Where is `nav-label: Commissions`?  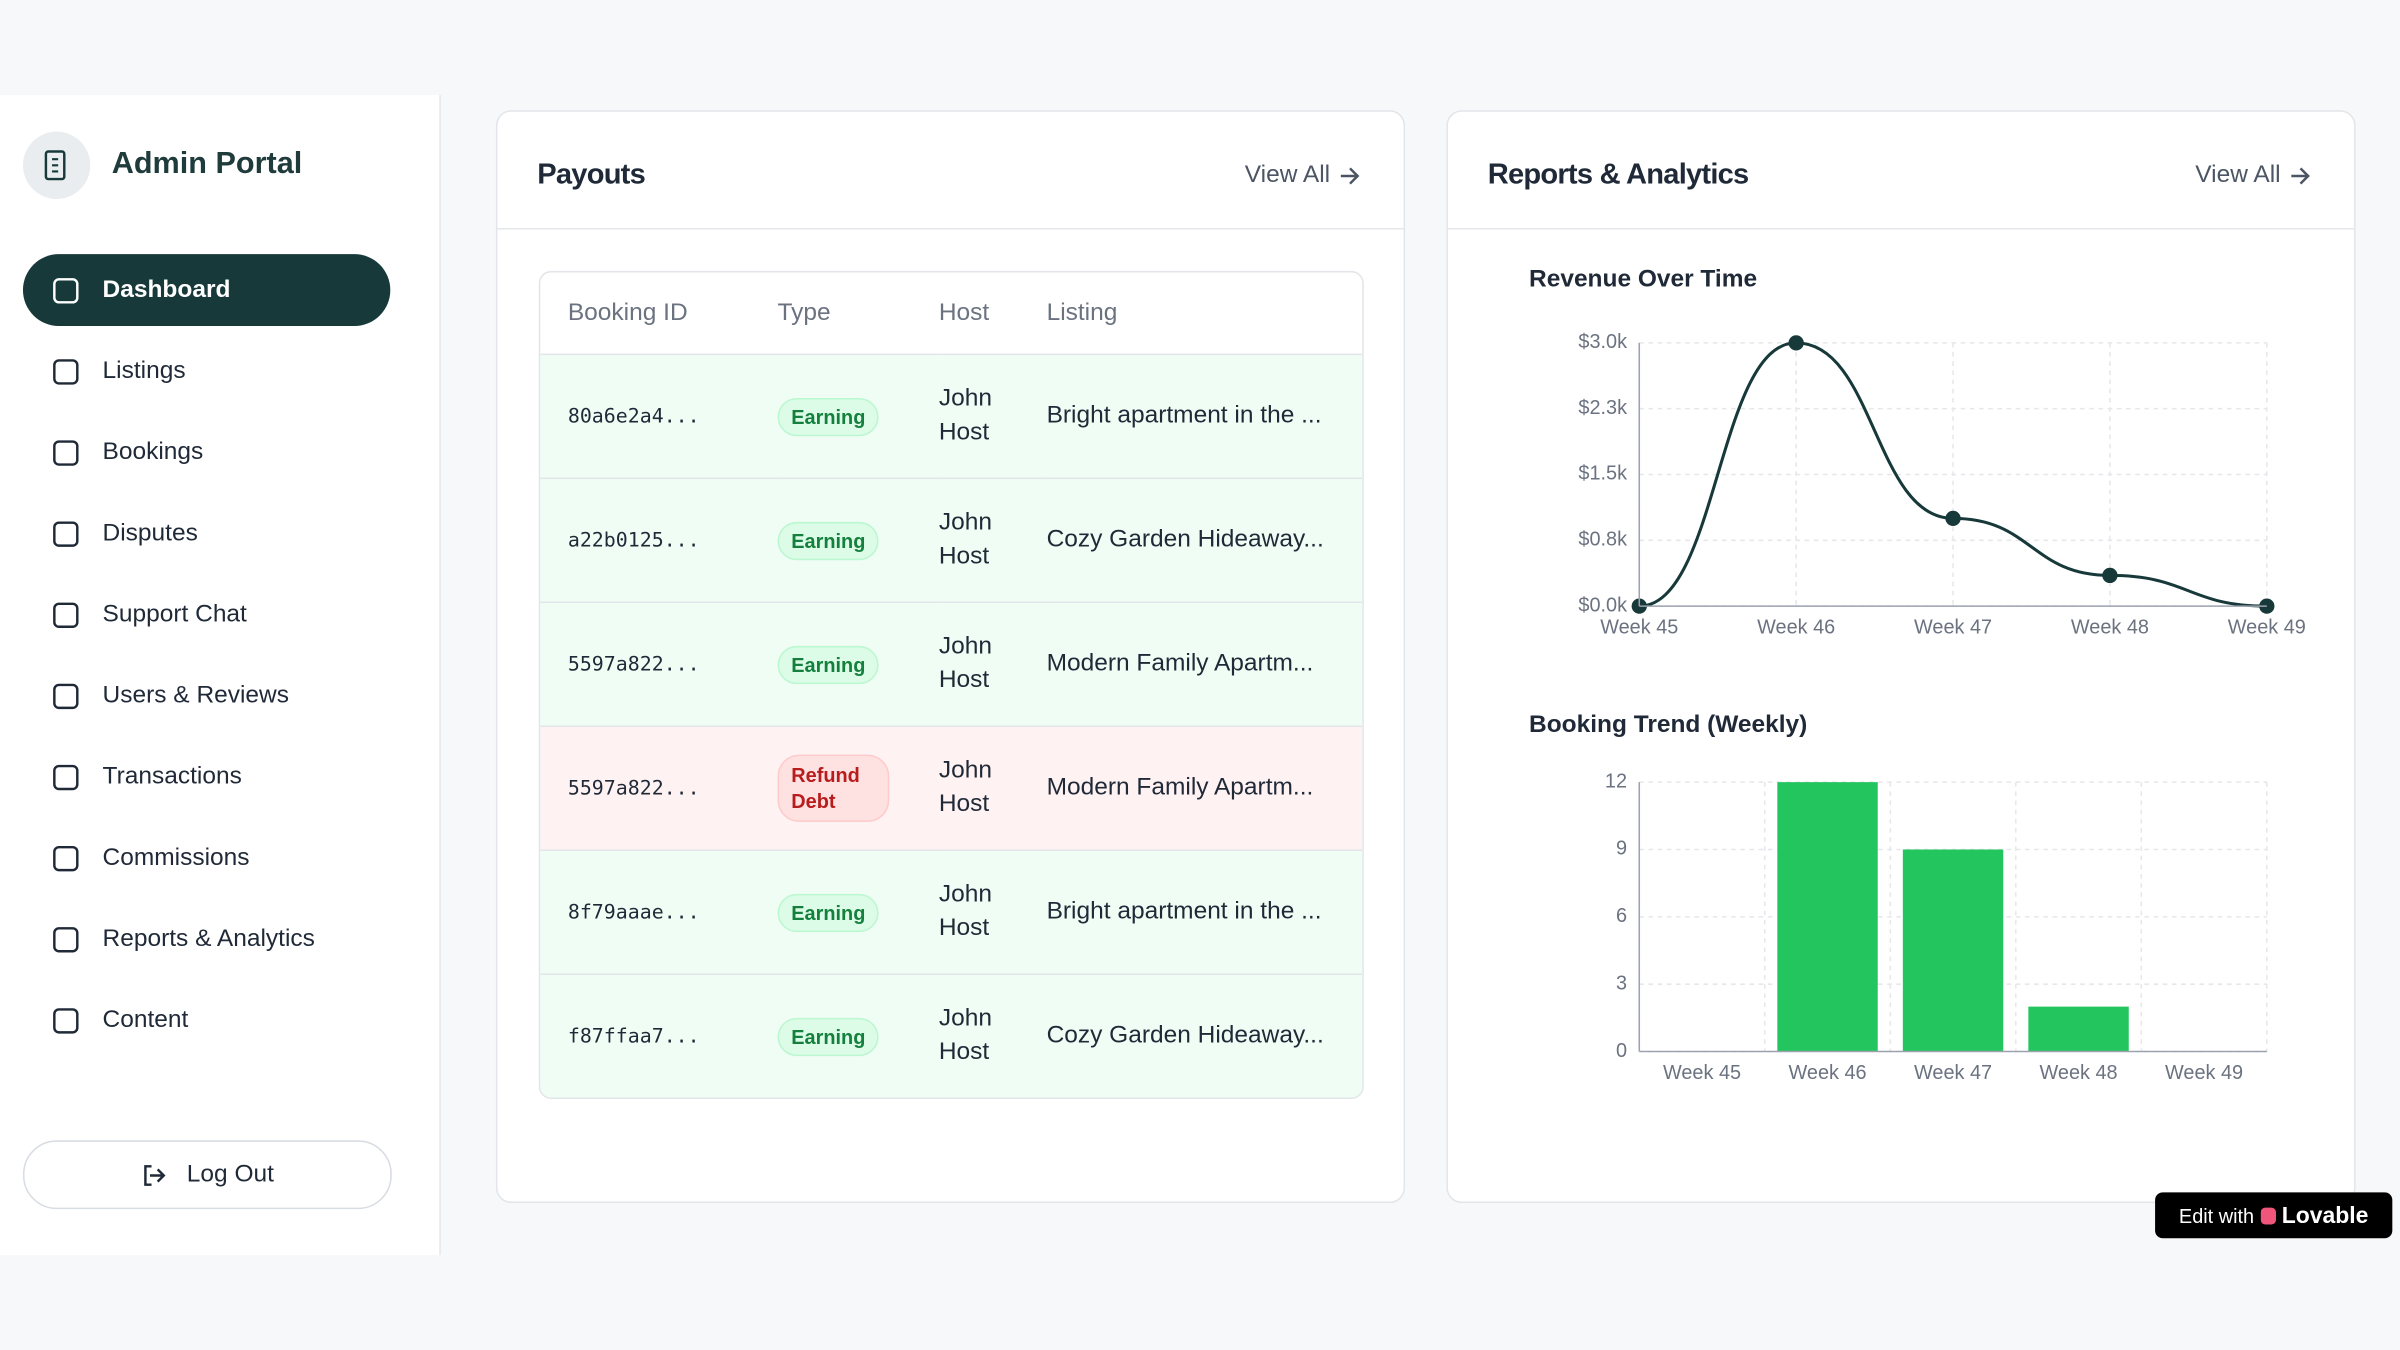 nav-label: Commissions is located at coordinates (176, 858).